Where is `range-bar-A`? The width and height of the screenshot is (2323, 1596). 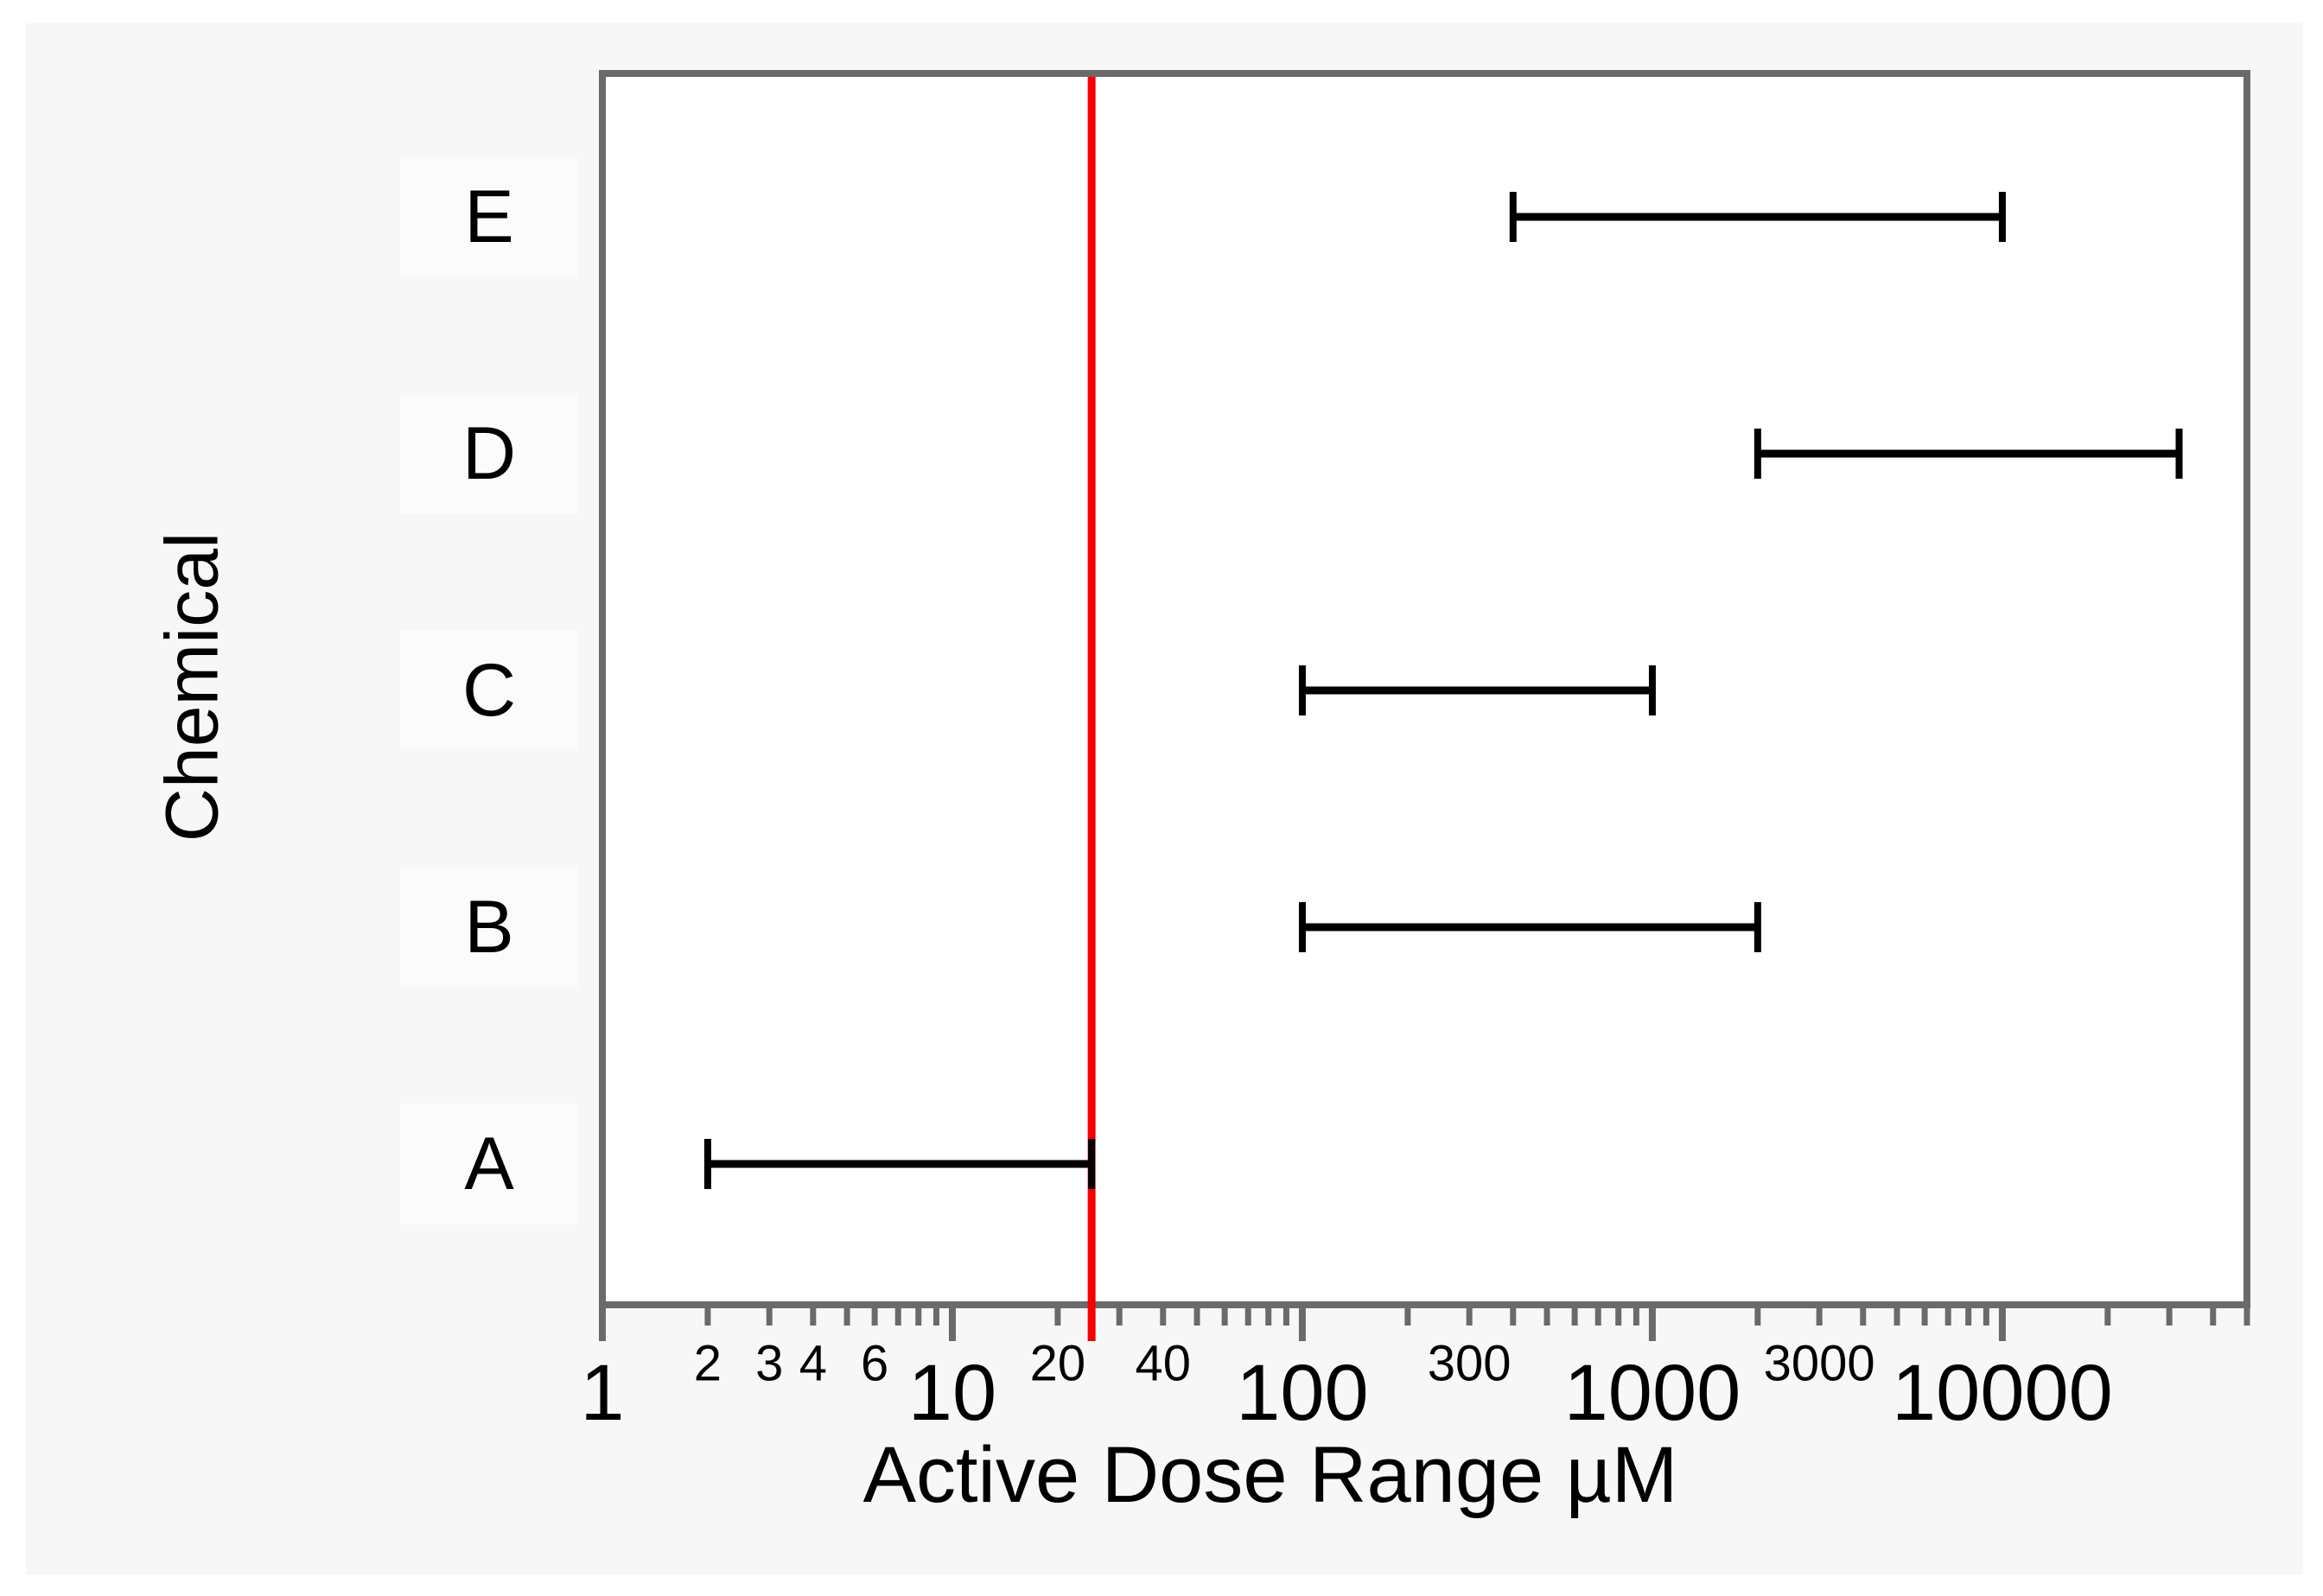 range-bar-A is located at coordinates (899, 1164).